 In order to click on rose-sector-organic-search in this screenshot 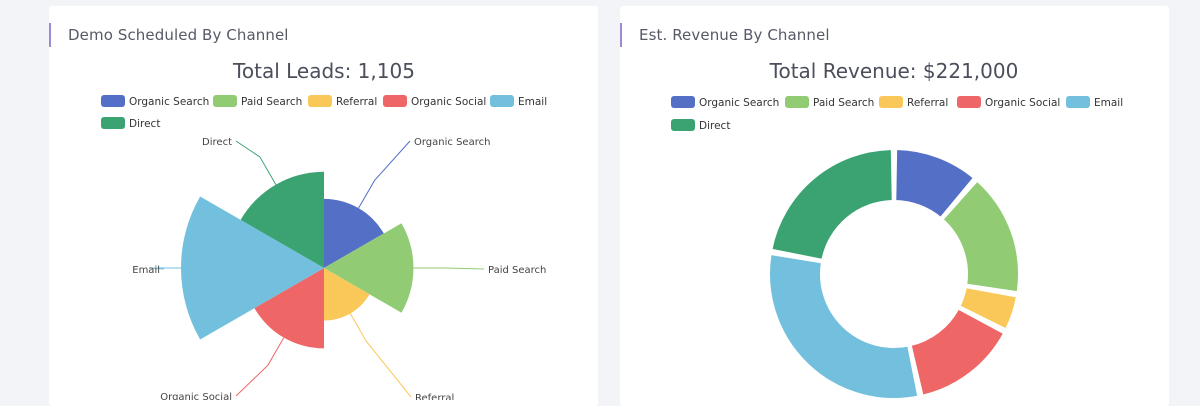, I will do `click(354, 233)`.